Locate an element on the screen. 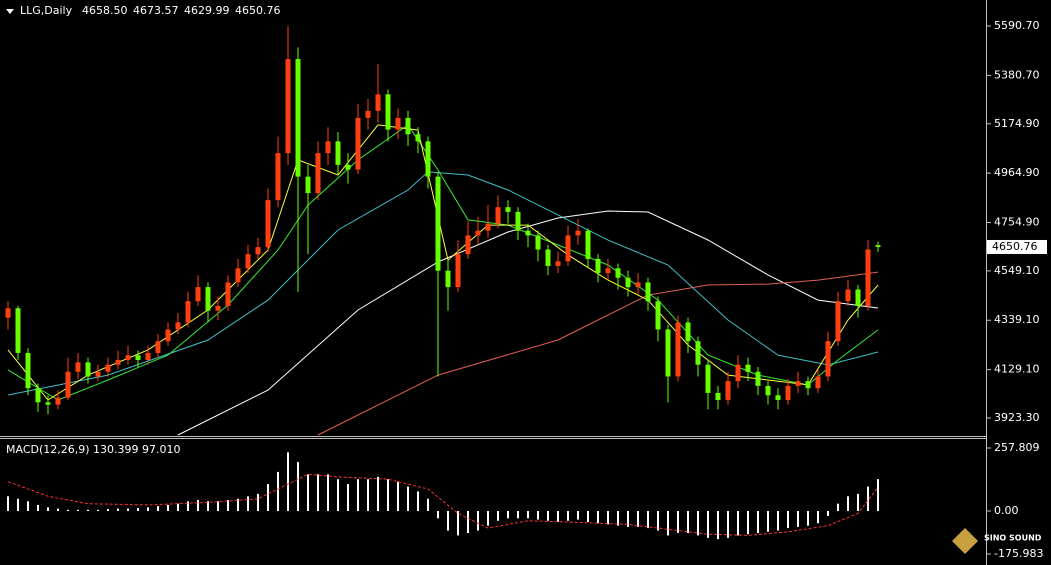  logo: SINO SOUND is located at coordinates (997, 541).